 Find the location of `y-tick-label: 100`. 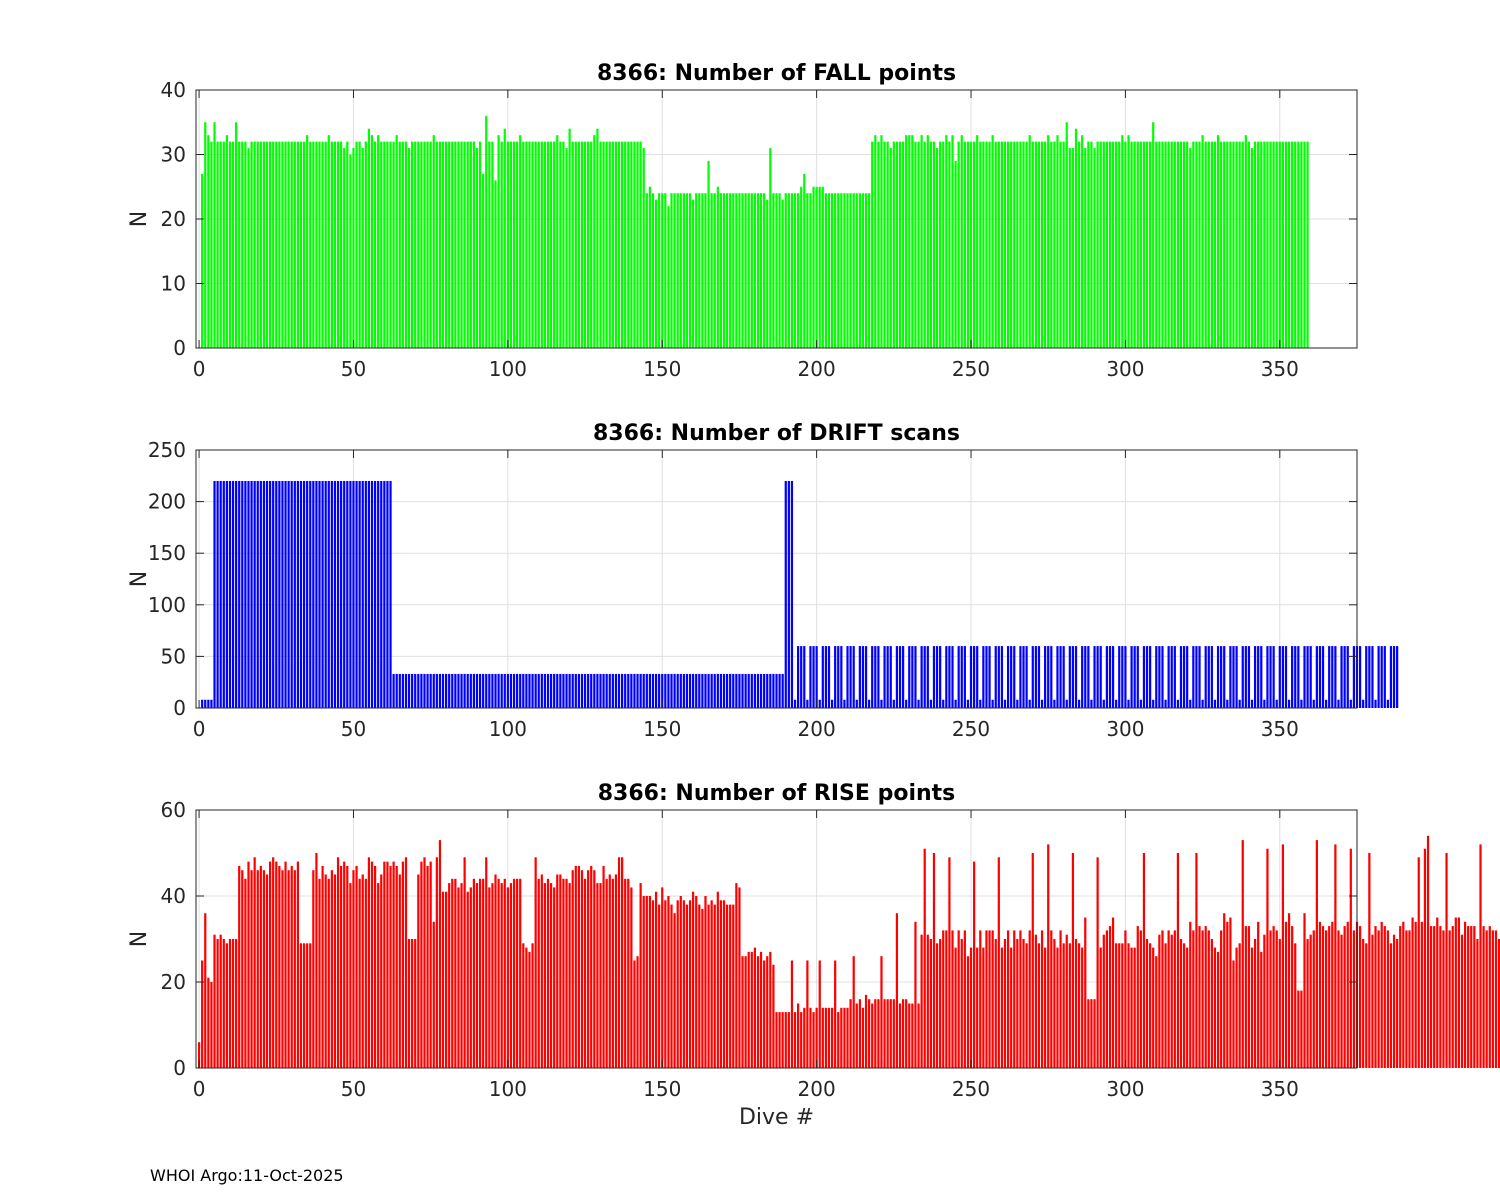

y-tick-label: 100 is located at coordinates (167, 605).